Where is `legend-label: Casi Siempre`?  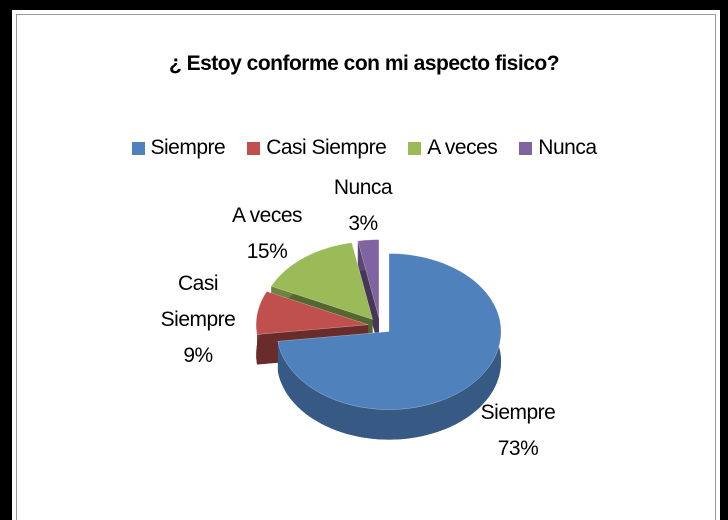
legend-label: Casi Siempre is located at coordinates (326, 147).